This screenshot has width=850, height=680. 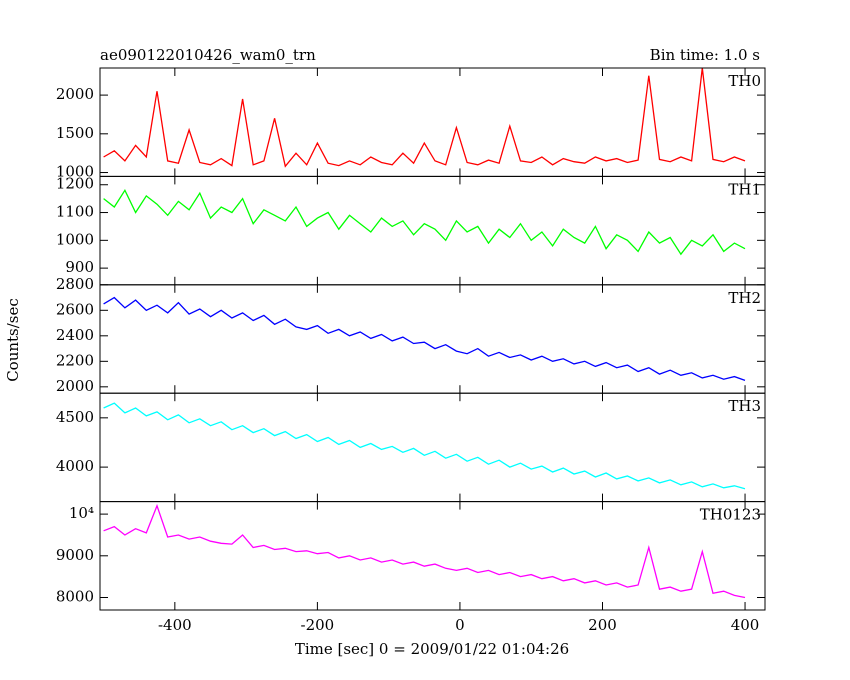 I want to click on chart-title: ae090122010426_wam0_trn, so click(x=208, y=55).